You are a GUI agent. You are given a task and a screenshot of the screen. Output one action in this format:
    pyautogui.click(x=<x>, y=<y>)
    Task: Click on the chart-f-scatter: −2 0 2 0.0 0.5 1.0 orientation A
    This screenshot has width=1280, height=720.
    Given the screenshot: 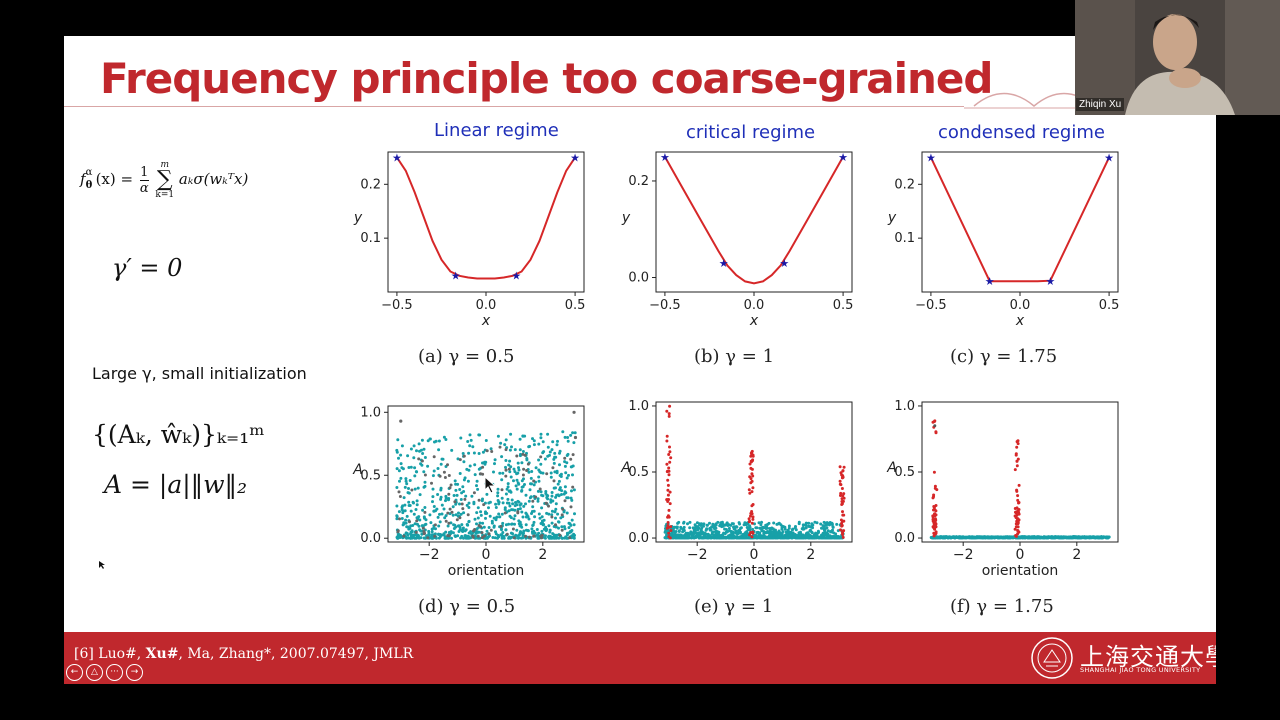 What is the action you would take?
    pyautogui.click(x=1002, y=489)
    